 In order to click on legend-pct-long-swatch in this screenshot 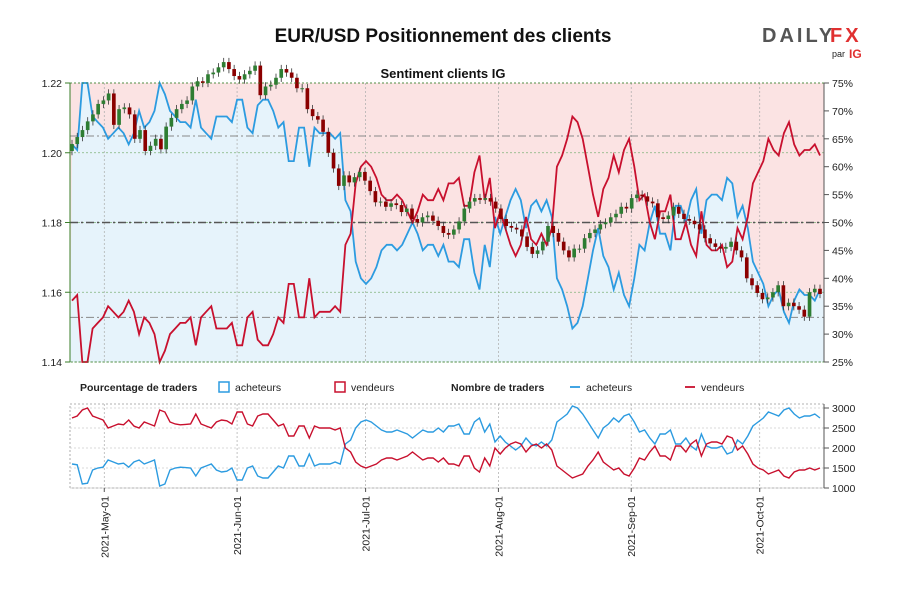, I will do `click(224, 387)`.